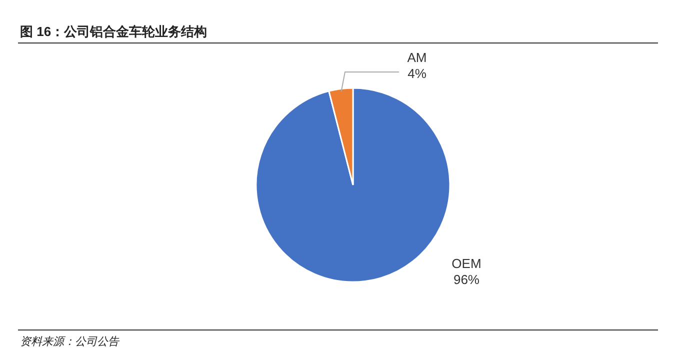 The width and height of the screenshot is (680, 363). Describe the element at coordinates (417, 57) in the screenshot. I see `slice-label: AM` at that location.